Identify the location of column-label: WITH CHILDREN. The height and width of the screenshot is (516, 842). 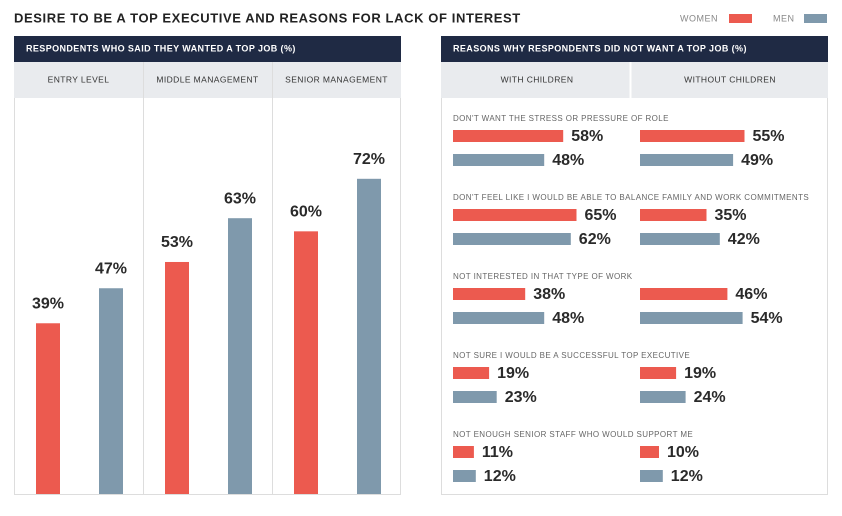
(537, 79).